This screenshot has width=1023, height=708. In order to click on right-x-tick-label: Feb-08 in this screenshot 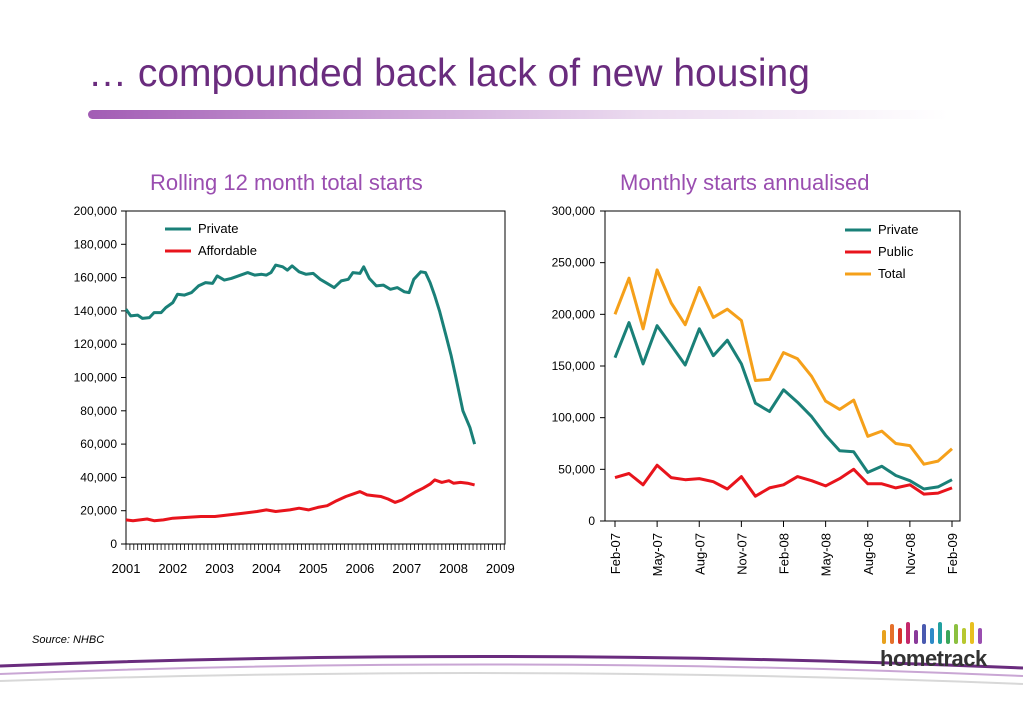, I will do `click(784, 553)`.